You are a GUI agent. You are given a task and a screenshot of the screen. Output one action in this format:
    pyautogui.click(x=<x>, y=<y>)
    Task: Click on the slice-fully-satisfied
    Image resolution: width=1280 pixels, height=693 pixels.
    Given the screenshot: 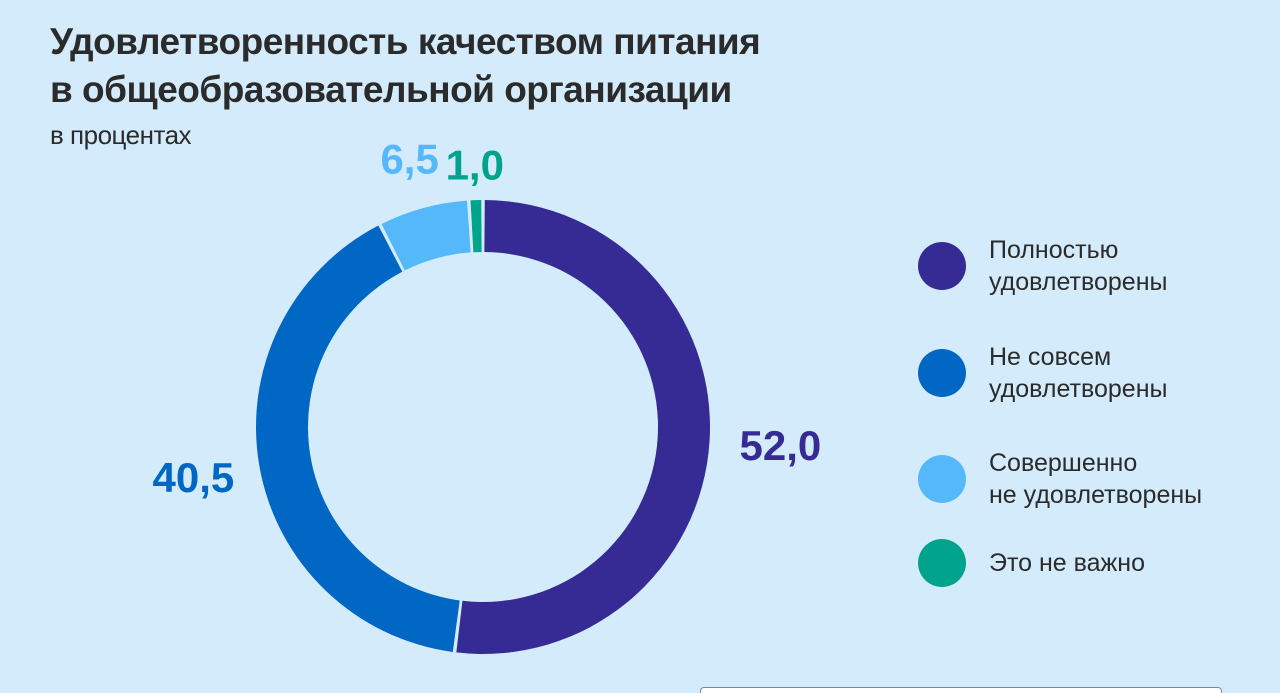 What is the action you would take?
    pyautogui.click(x=583, y=427)
    